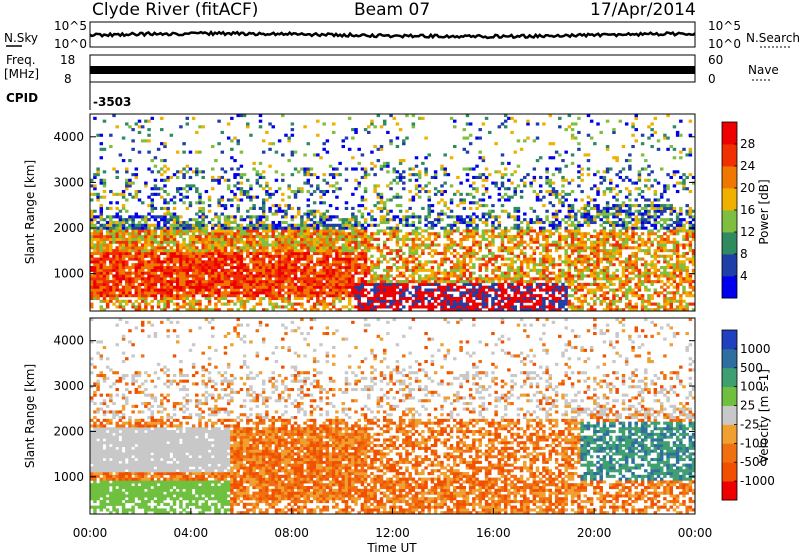  What do you see at coordinates (744, 254) in the screenshot?
I see `power-colorbar-tick: 8` at bounding box center [744, 254].